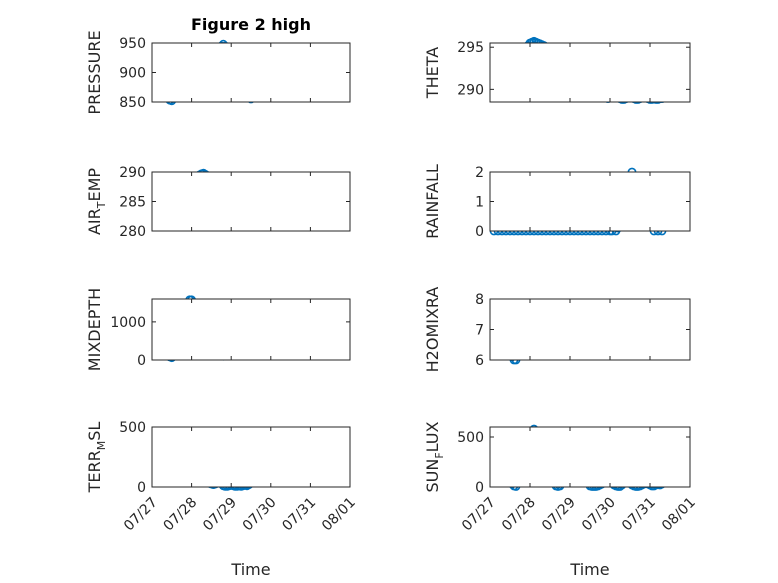  I want to click on subplot-air_temp: 280 285 290 AIRTEMP, so click(218, 202).